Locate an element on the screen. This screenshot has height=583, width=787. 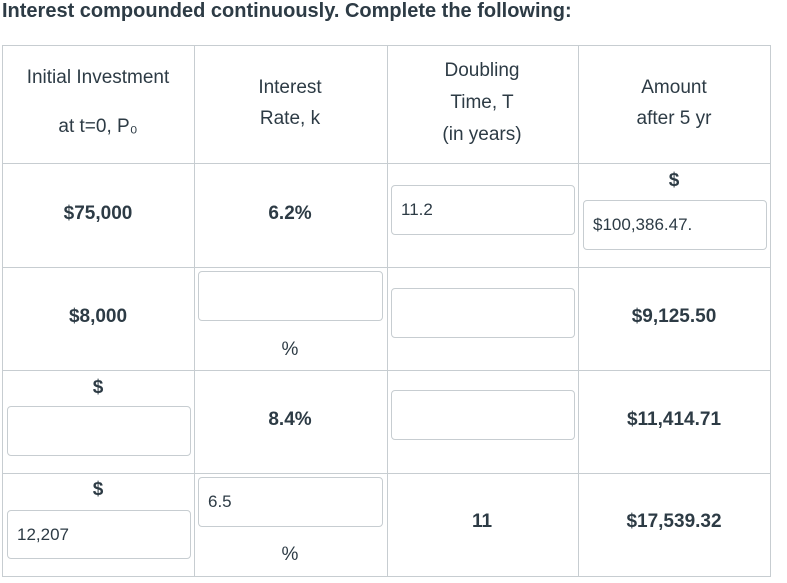
header-text: Initial Investment is located at coordinates (98, 77).